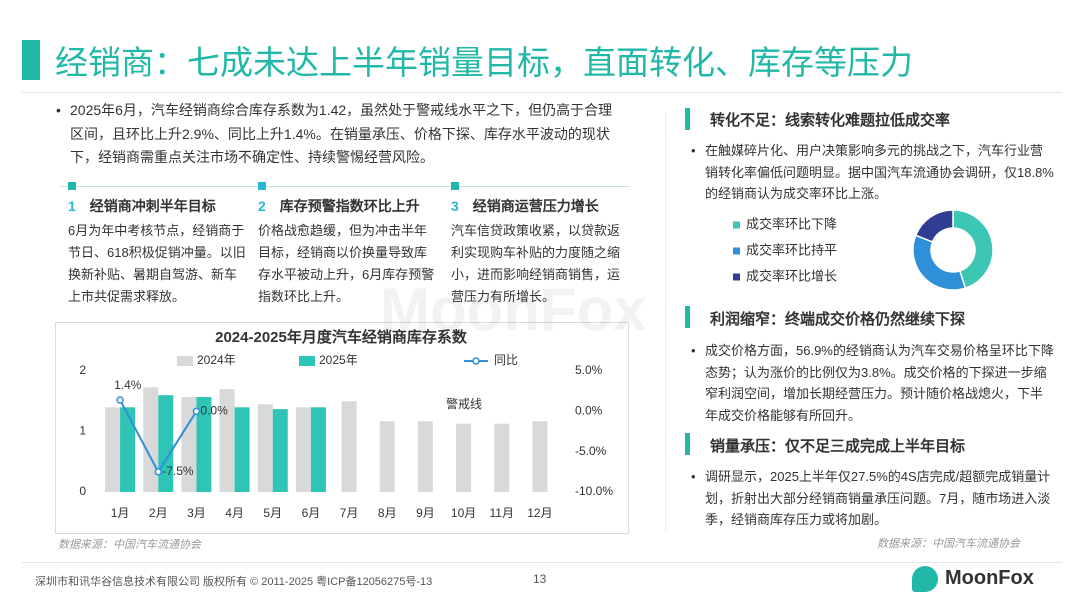  What do you see at coordinates (506, 360) in the screenshot?
I see `legend-label: 同比` at bounding box center [506, 360].